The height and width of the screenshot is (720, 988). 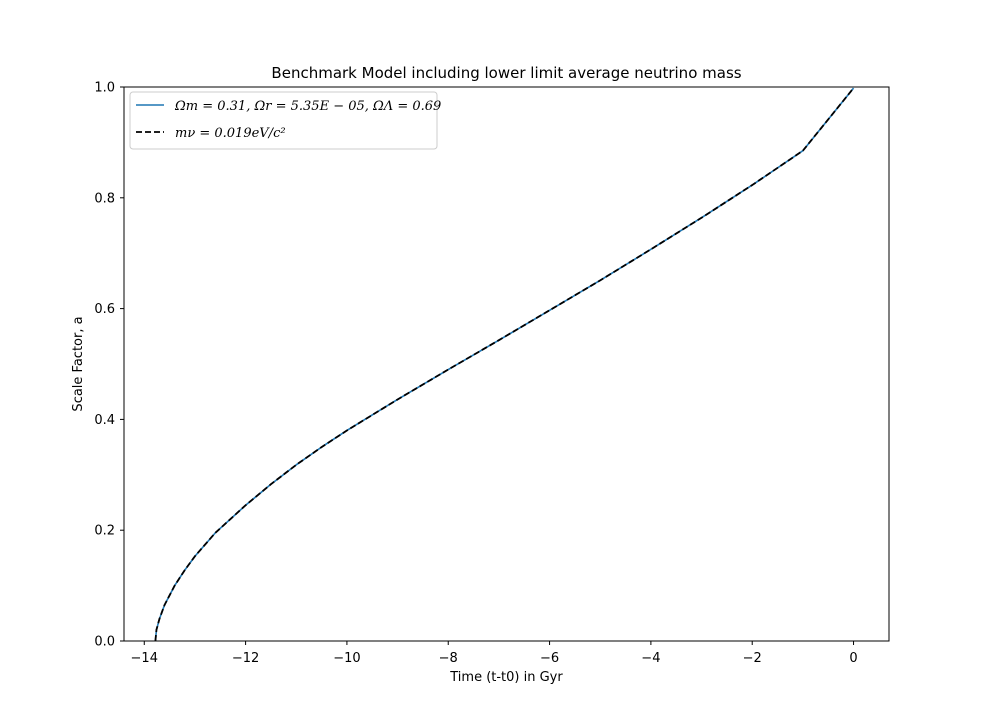 What do you see at coordinates (104, 88) in the screenshot?
I see `y-tick-label: 1.0` at bounding box center [104, 88].